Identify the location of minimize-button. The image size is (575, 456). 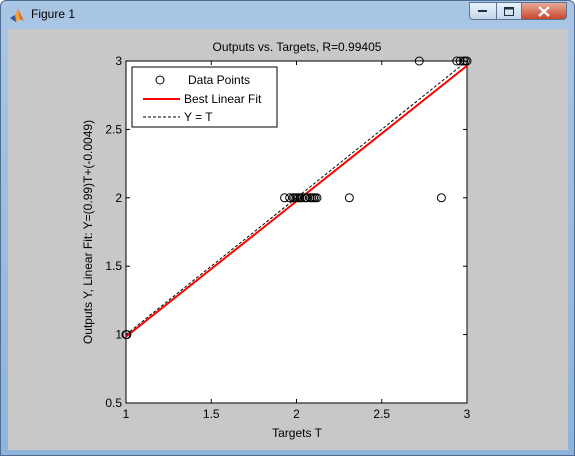
(482, 11).